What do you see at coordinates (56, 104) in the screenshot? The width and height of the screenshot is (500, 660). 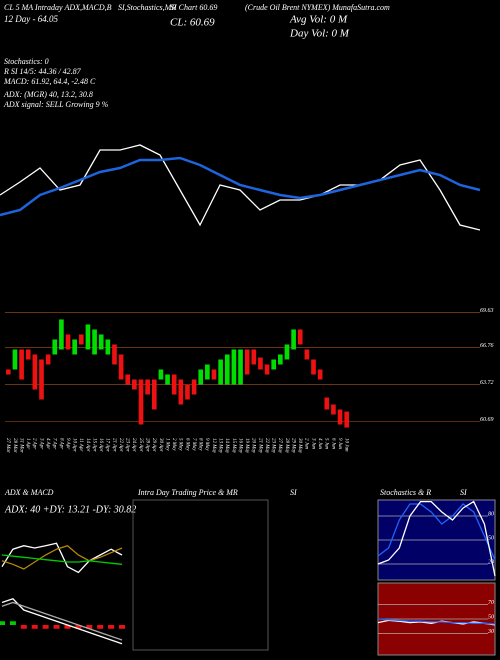 I see `annotation: ADX signal: SELL Growing 9 %` at bounding box center [56, 104].